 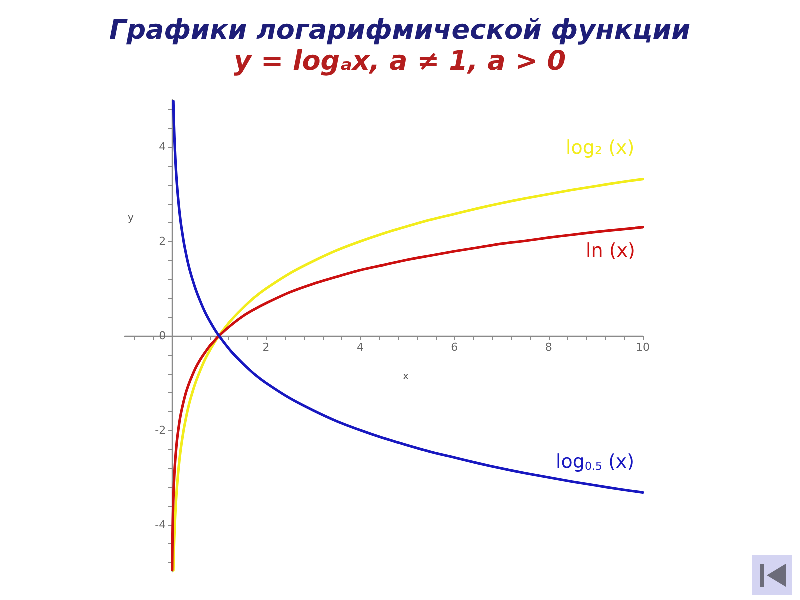 I want to click on x-tick-label: 4, so click(x=360, y=347).